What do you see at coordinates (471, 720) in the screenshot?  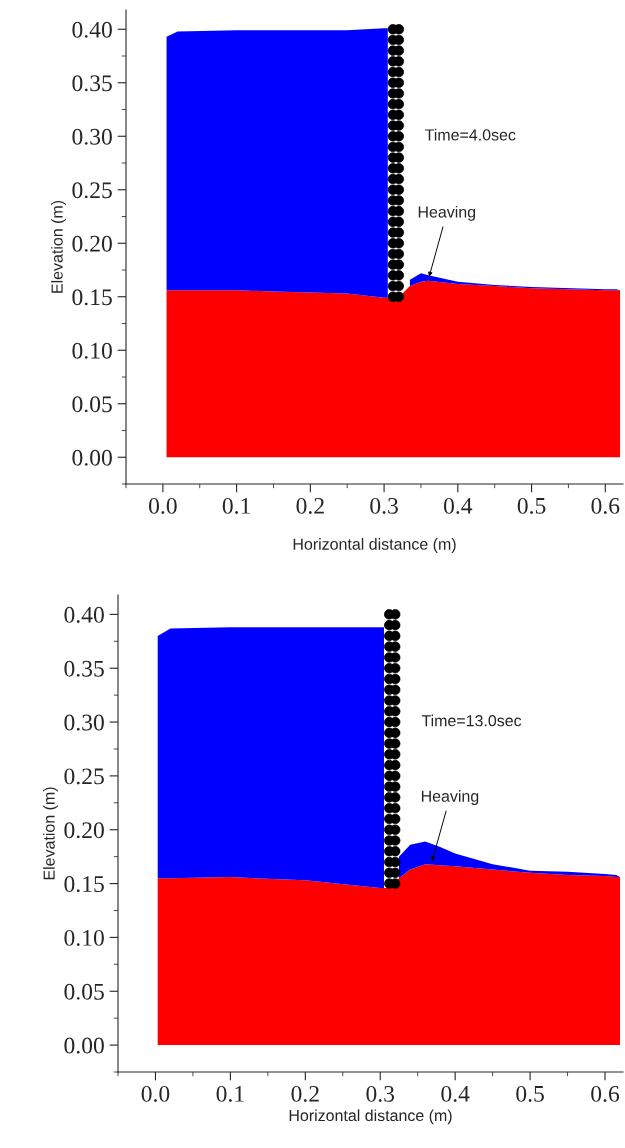 I see `annotation: Time=13.0sec` at bounding box center [471, 720].